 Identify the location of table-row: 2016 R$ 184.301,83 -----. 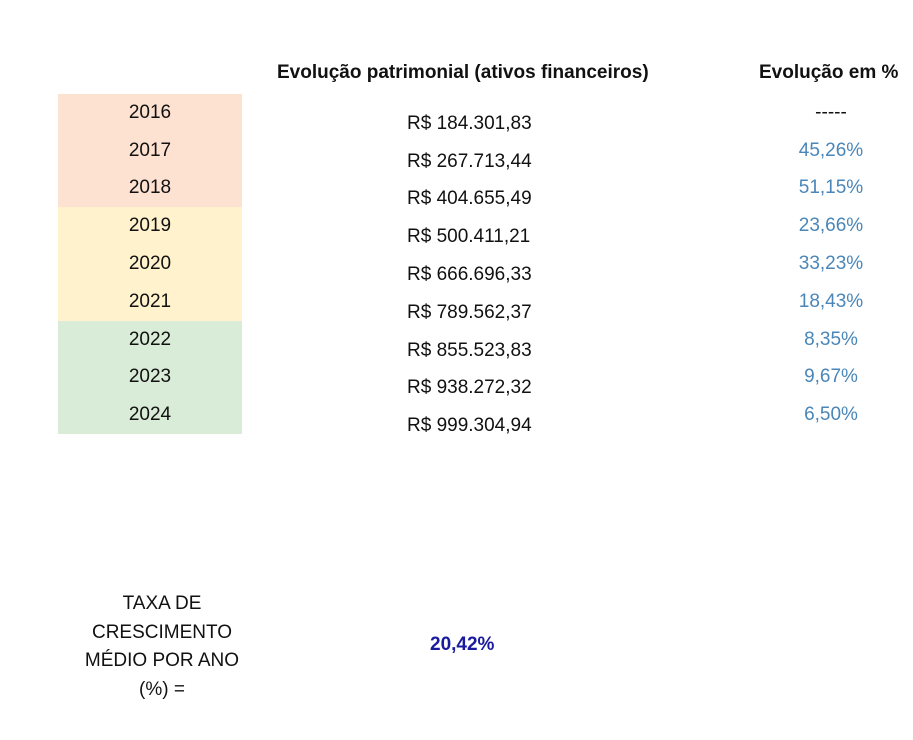
(478, 114).